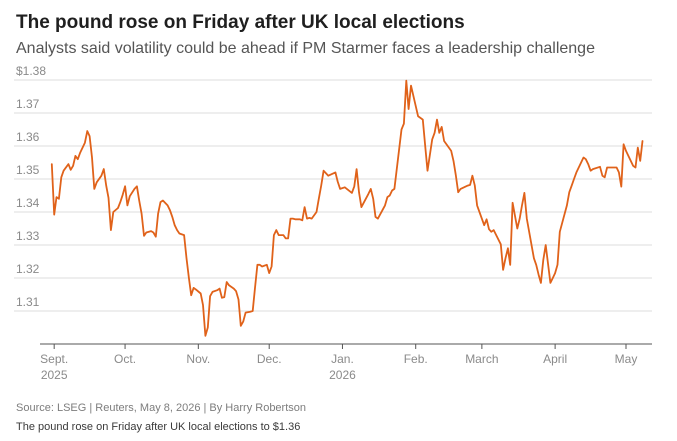  What do you see at coordinates (28, 170) in the screenshot?
I see `y-tick-label: 1.35` at bounding box center [28, 170].